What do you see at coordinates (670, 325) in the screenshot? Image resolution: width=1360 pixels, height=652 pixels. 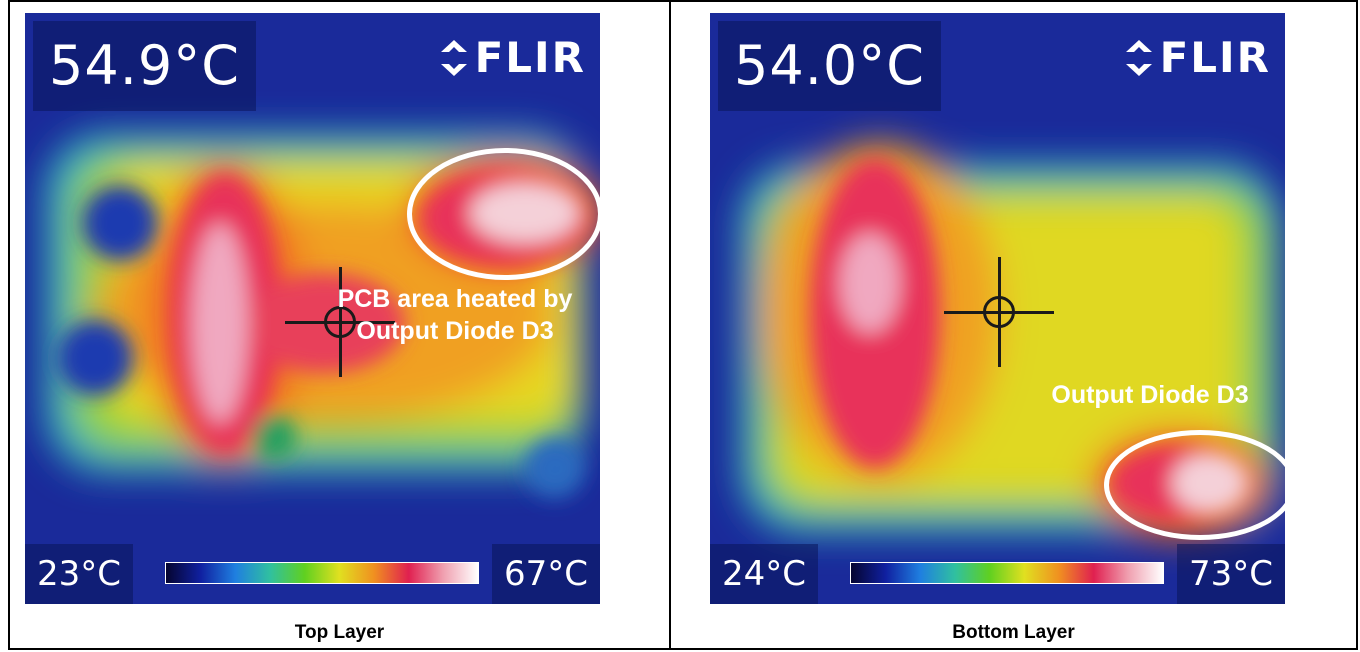 I see `table-divider` at bounding box center [670, 325].